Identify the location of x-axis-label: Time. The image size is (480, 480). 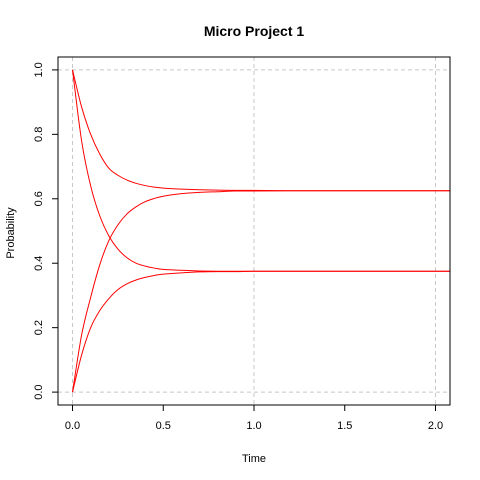
(254, 459).